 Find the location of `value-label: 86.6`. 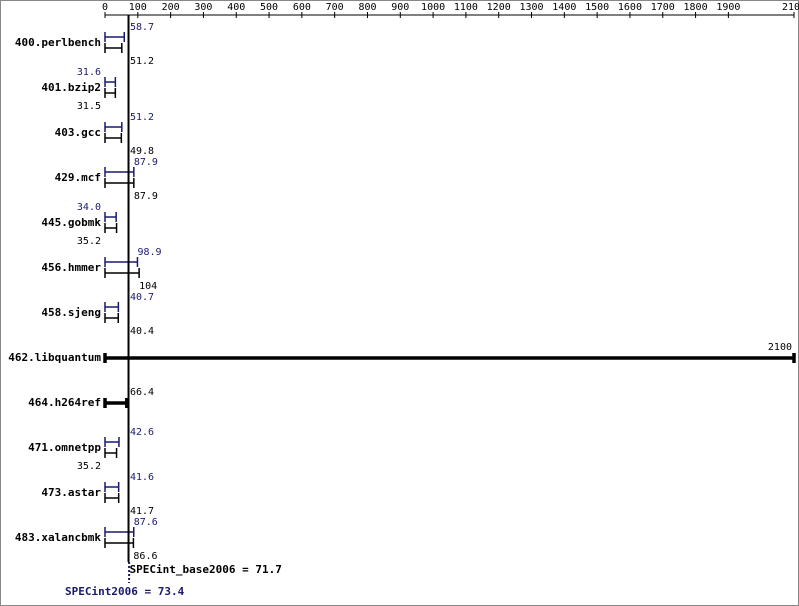

value-label: 86.6 is located at coordinates (145, 556).